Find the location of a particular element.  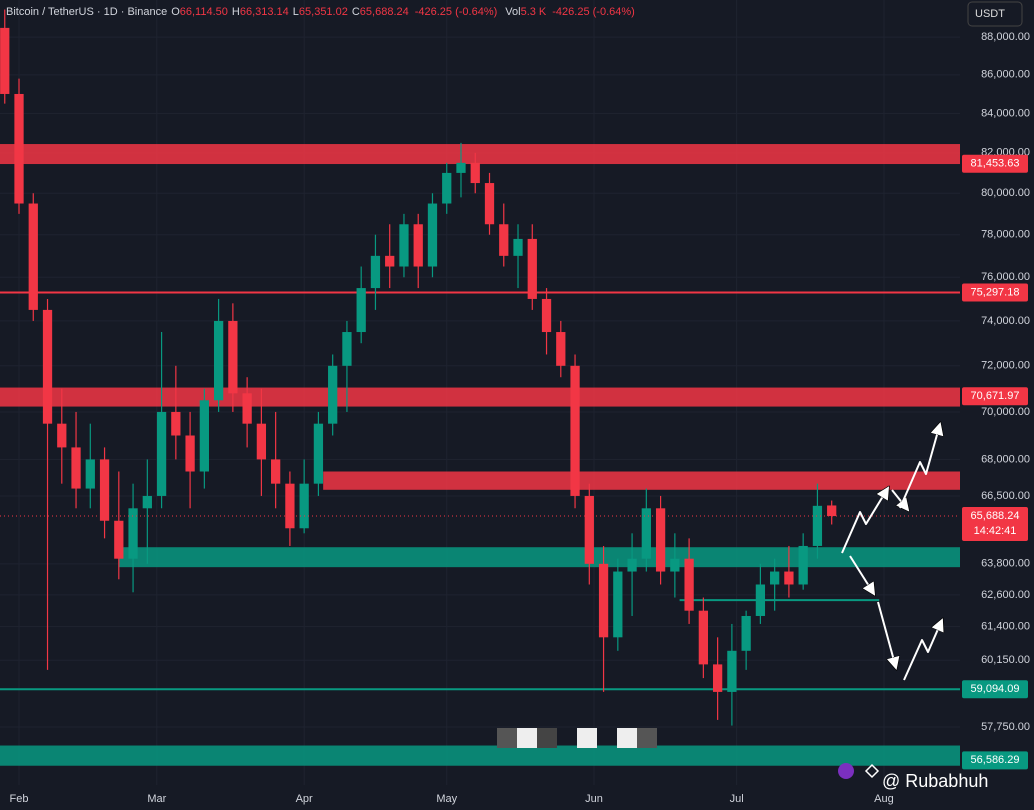

x-tick-label: Jul is located at coordinates (737, 799).